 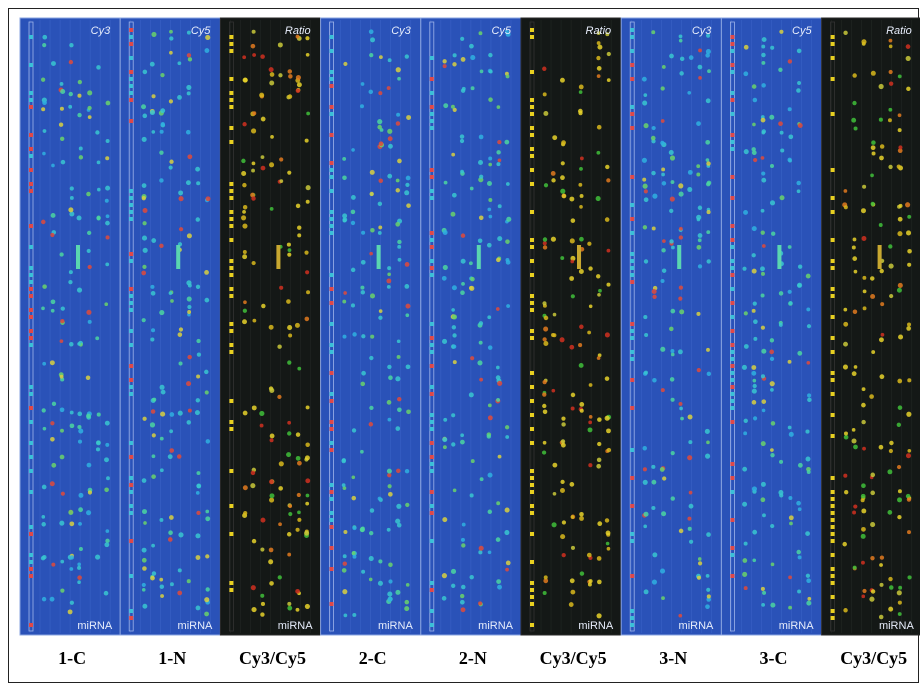 What do you see at coordinates (832, 326) in the screenshot?
I see `control-strip` at bounding box center [832, 326].